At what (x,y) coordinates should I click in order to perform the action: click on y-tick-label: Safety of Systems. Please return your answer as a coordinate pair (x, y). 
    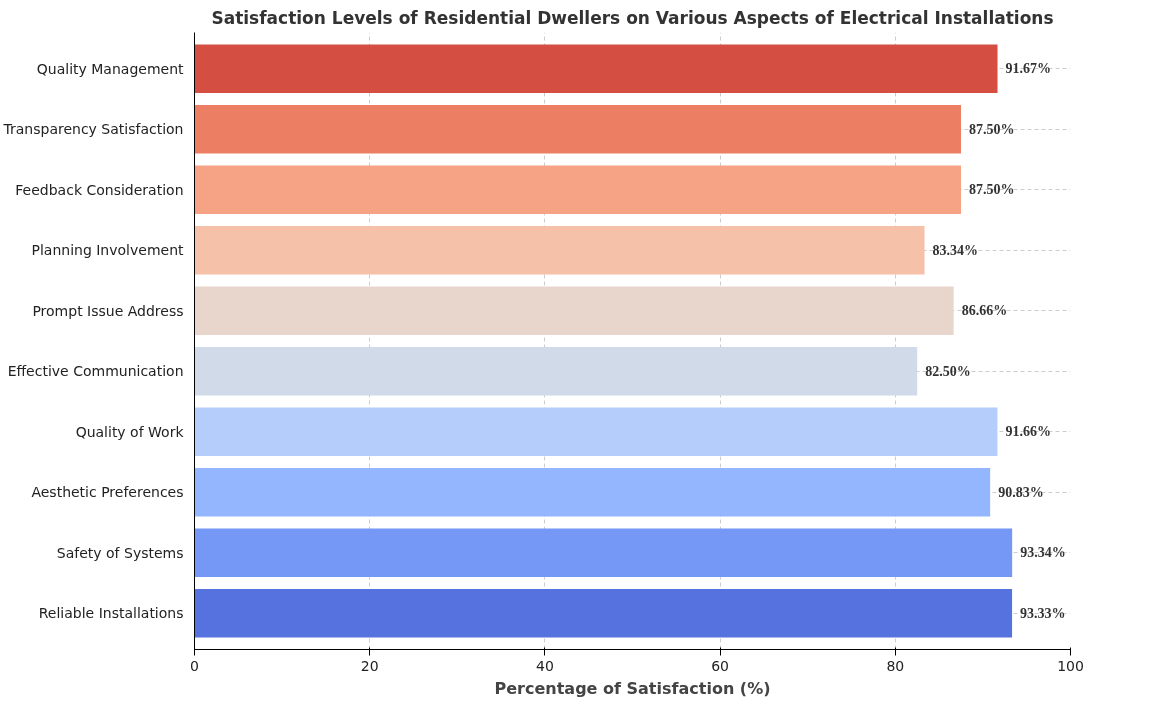
    Looking at the image, I should click on (120, 552).